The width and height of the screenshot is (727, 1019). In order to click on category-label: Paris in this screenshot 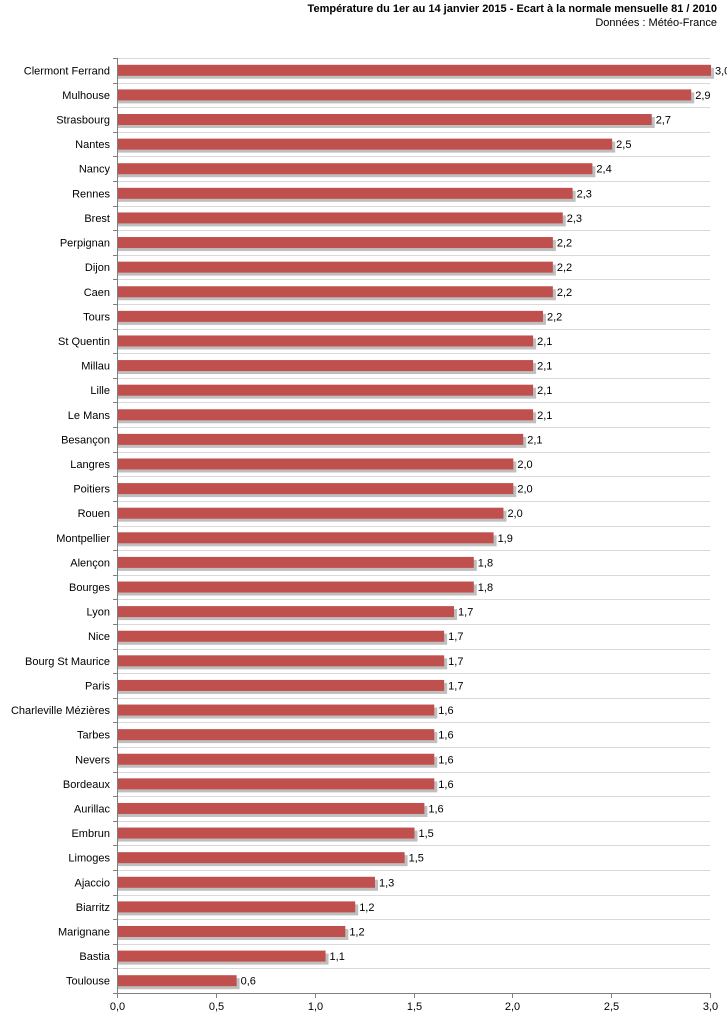, I will do `click(98, 686)`.